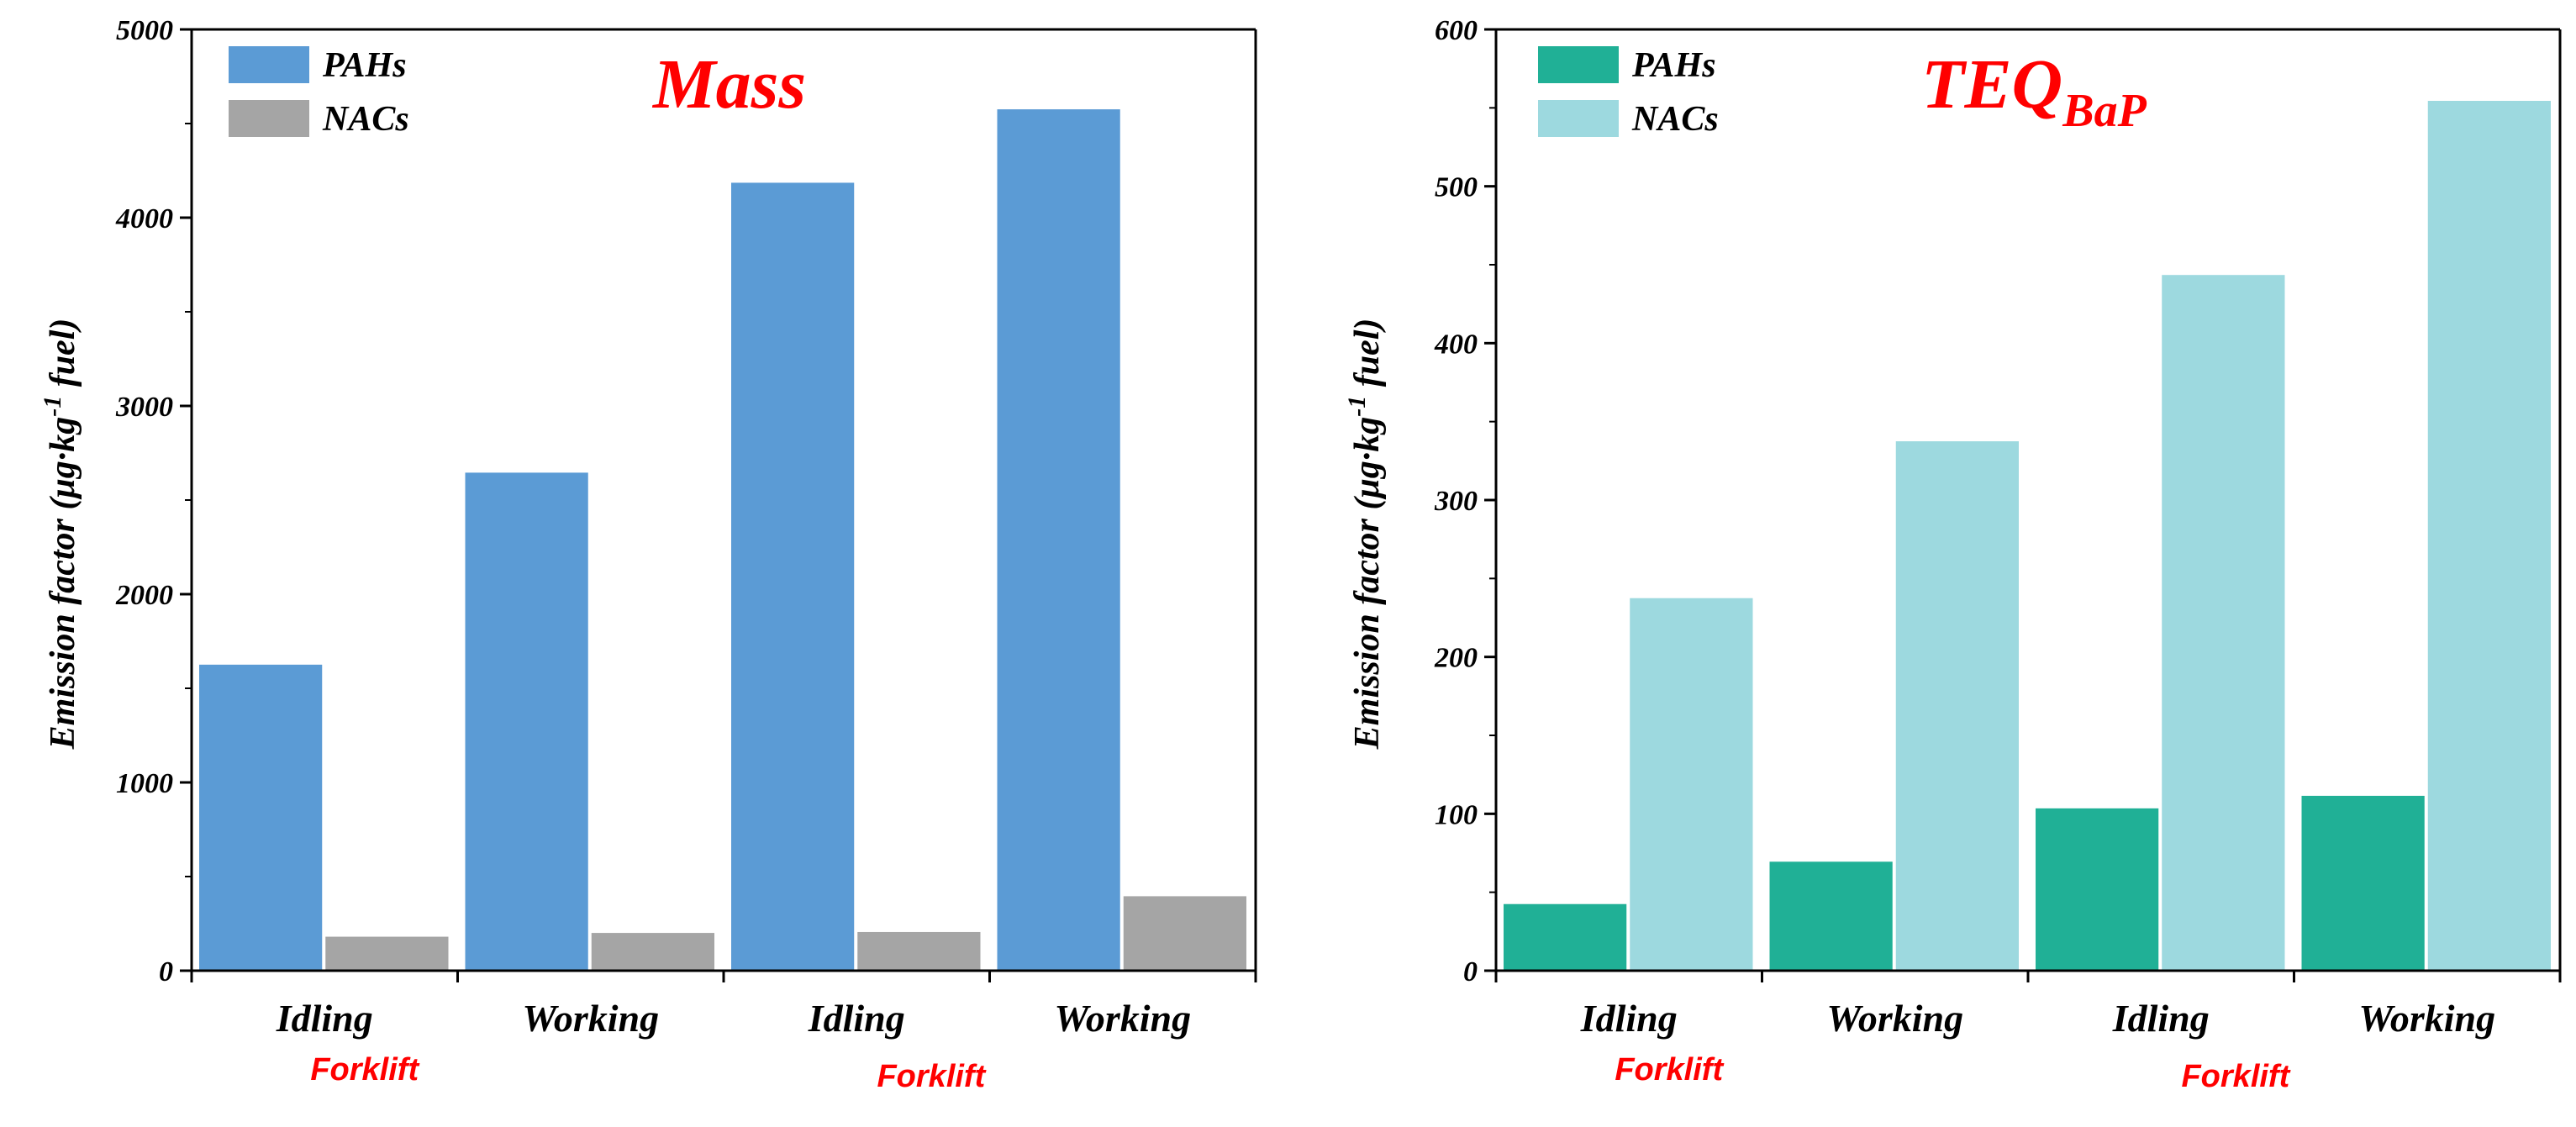  What do you see at coordinates (2104, 111) in the screenshot?
I see `chart-title-subscript: BaP` at bounding box center [2104, 111].